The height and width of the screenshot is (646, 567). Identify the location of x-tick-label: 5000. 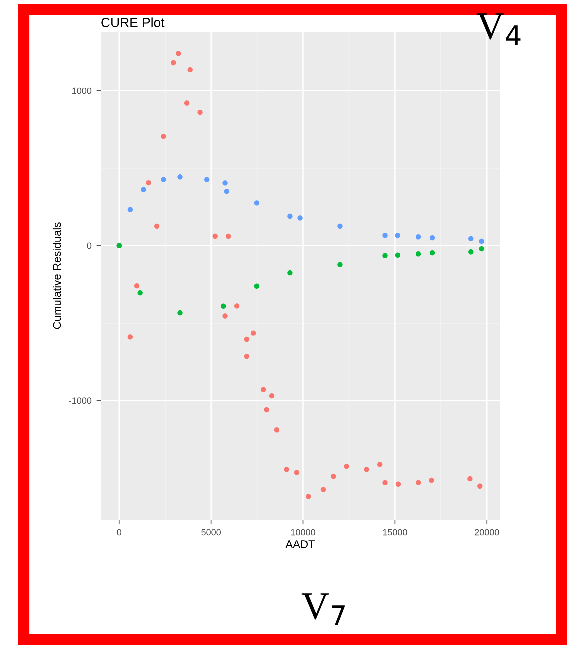
(212, 532).